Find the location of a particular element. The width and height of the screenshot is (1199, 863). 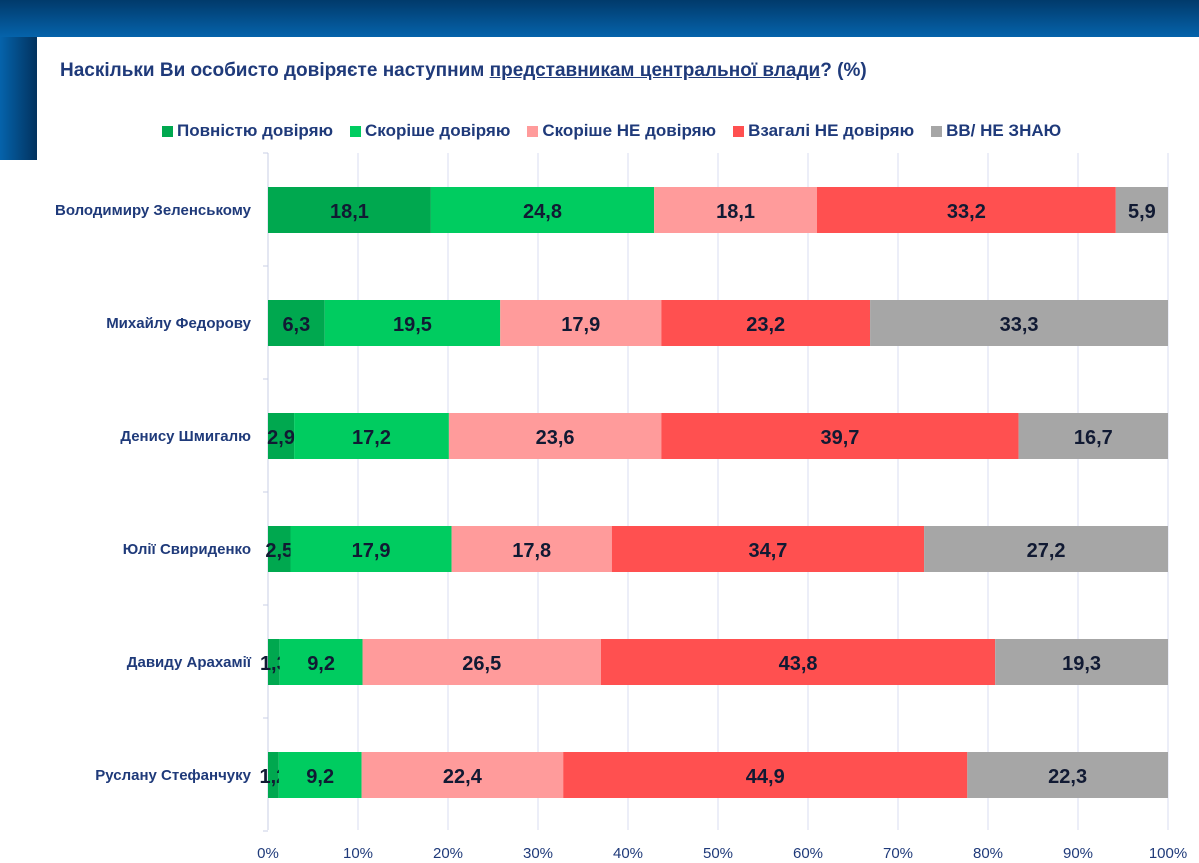

side-banner is located at coordinates (18, 98).